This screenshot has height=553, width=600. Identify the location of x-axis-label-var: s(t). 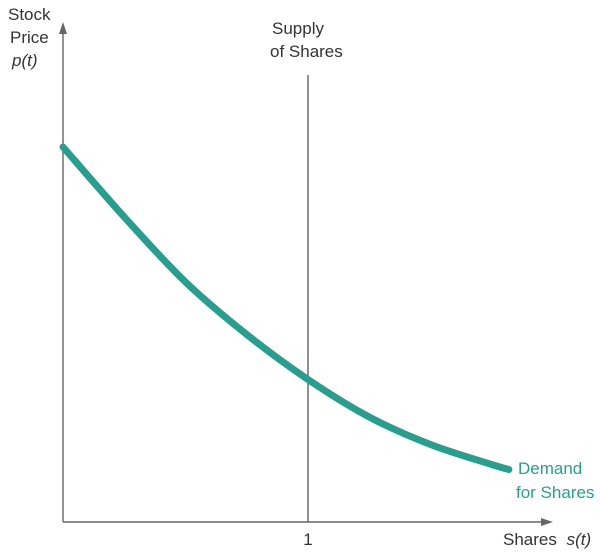
(579, 539).